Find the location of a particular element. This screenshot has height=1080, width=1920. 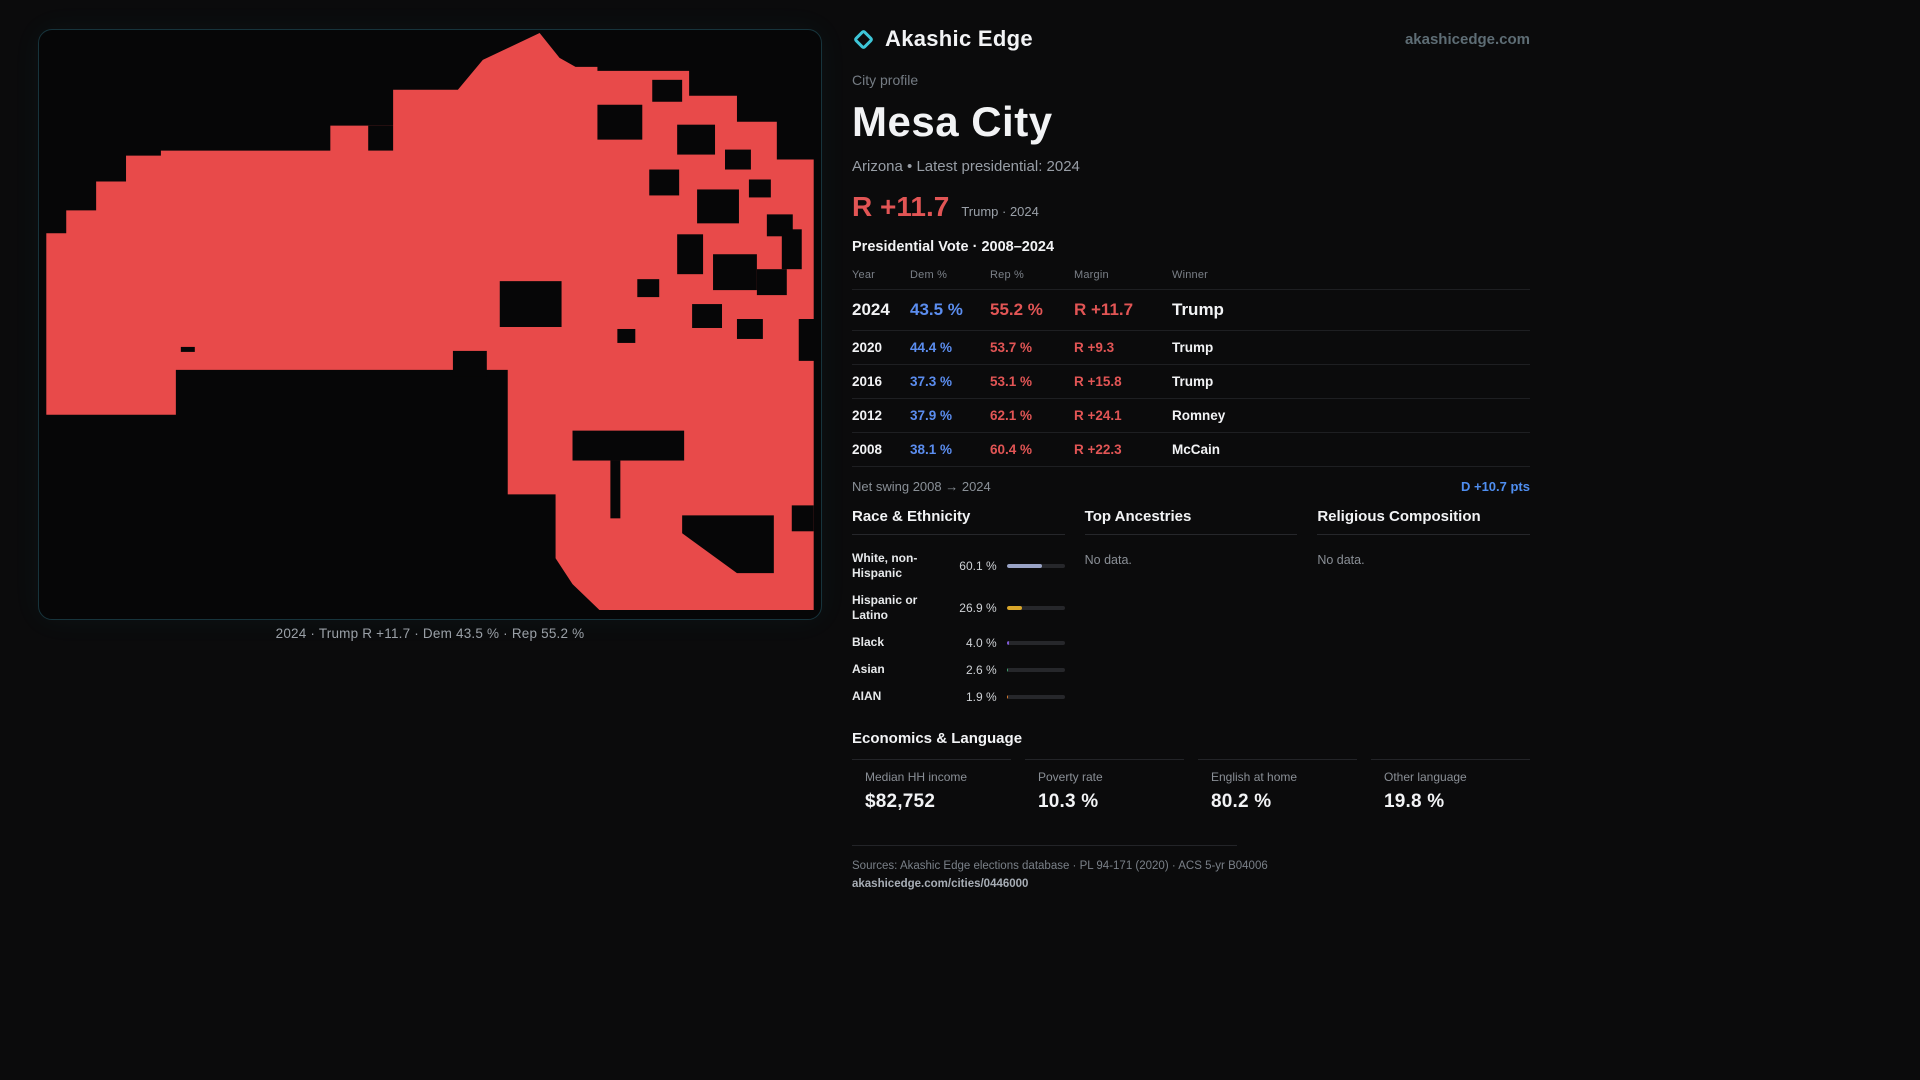

race-label: AIAN is located at coordinates (867, 696).